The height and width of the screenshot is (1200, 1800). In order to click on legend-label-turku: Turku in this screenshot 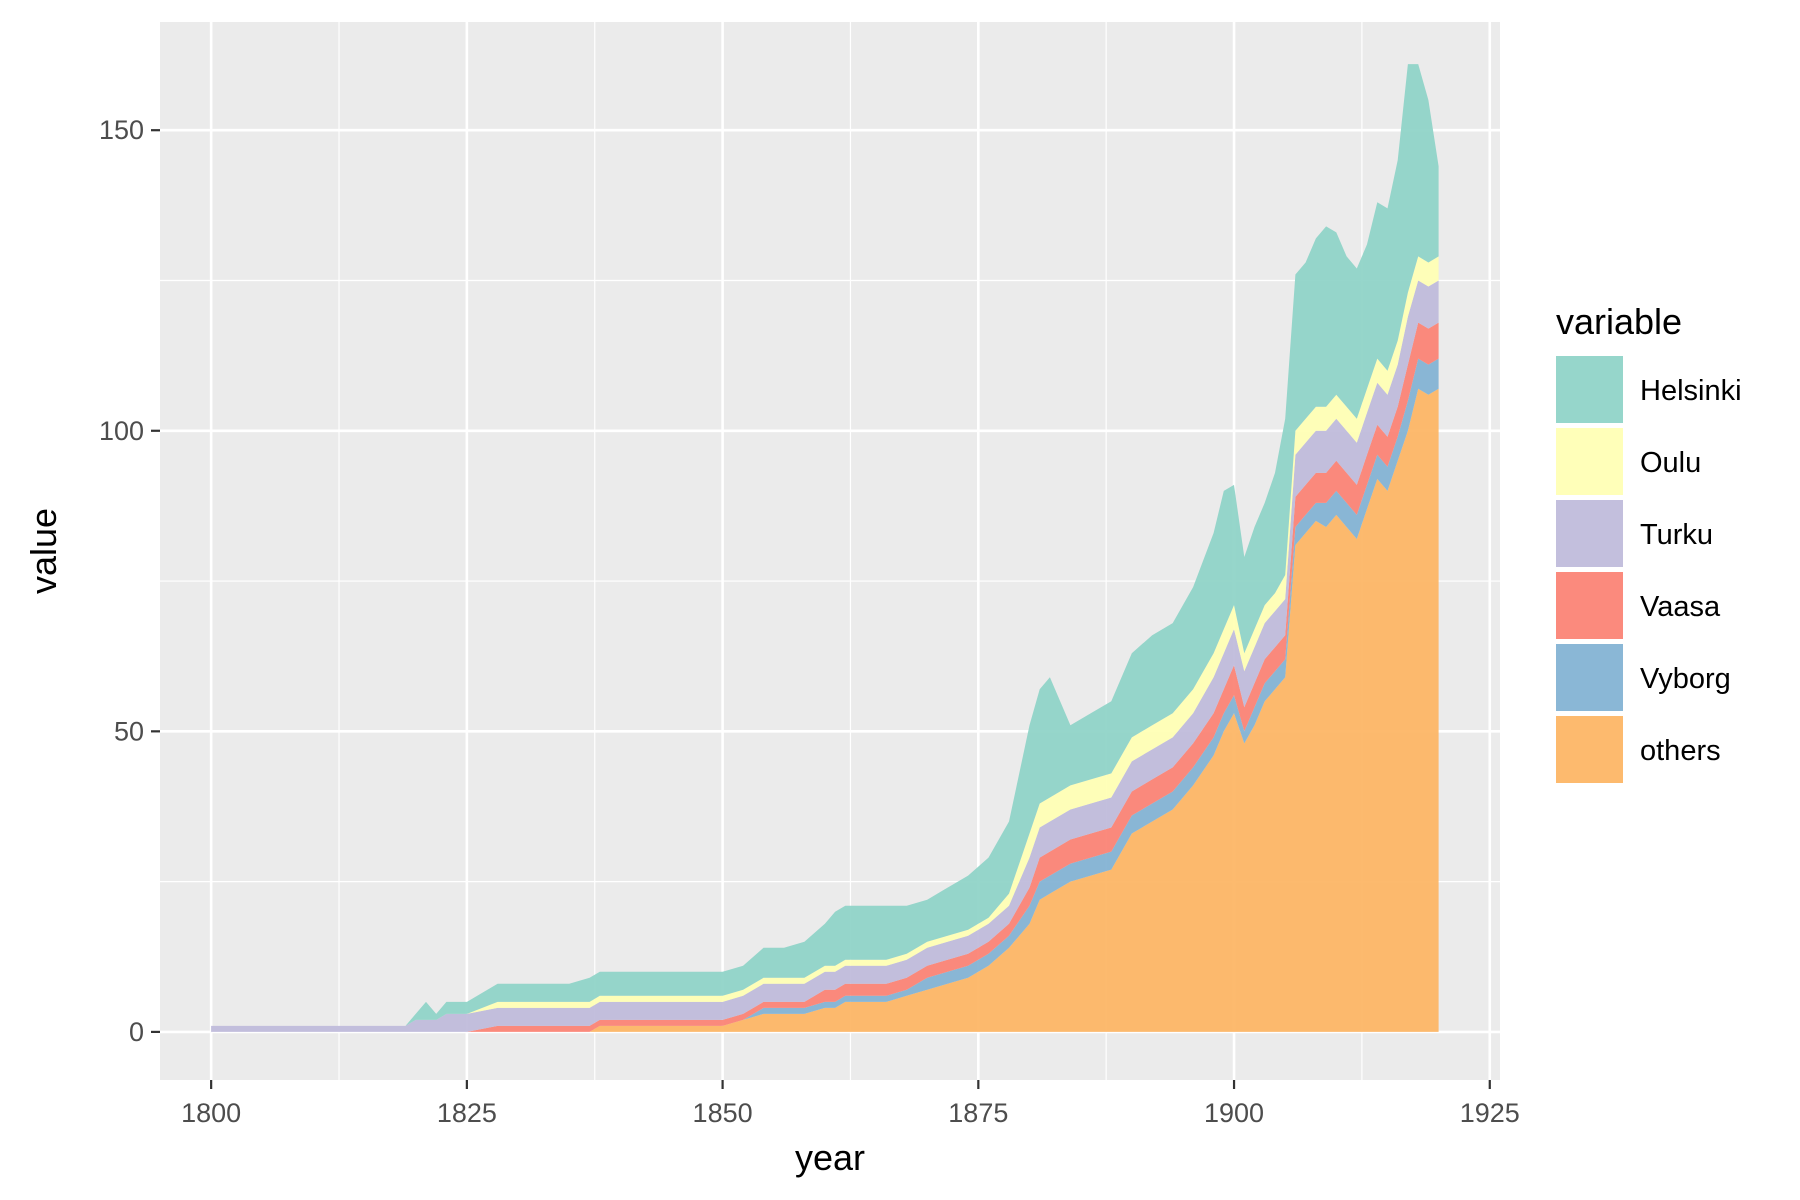, I will do `click(1676, 535)`.